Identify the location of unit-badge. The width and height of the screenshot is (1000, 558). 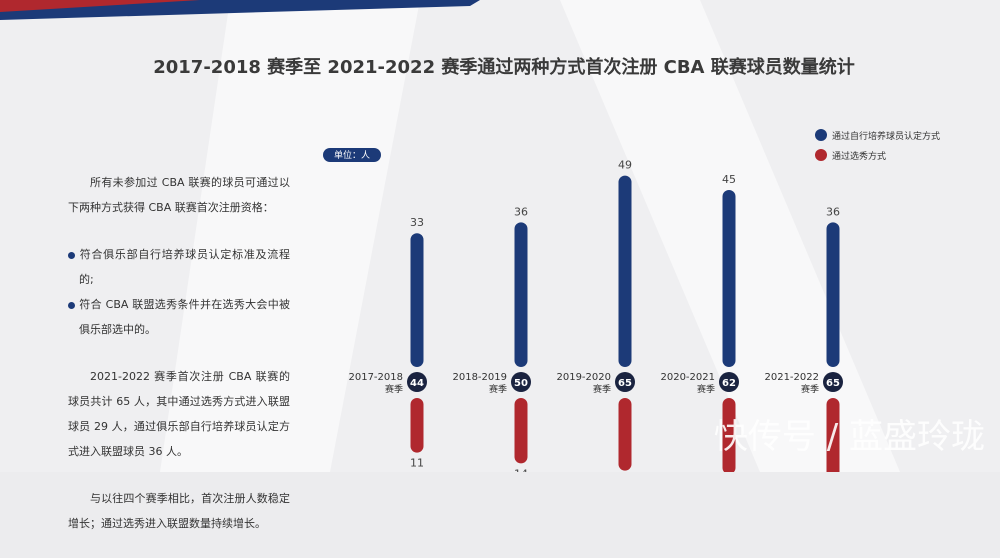
(352, 155).